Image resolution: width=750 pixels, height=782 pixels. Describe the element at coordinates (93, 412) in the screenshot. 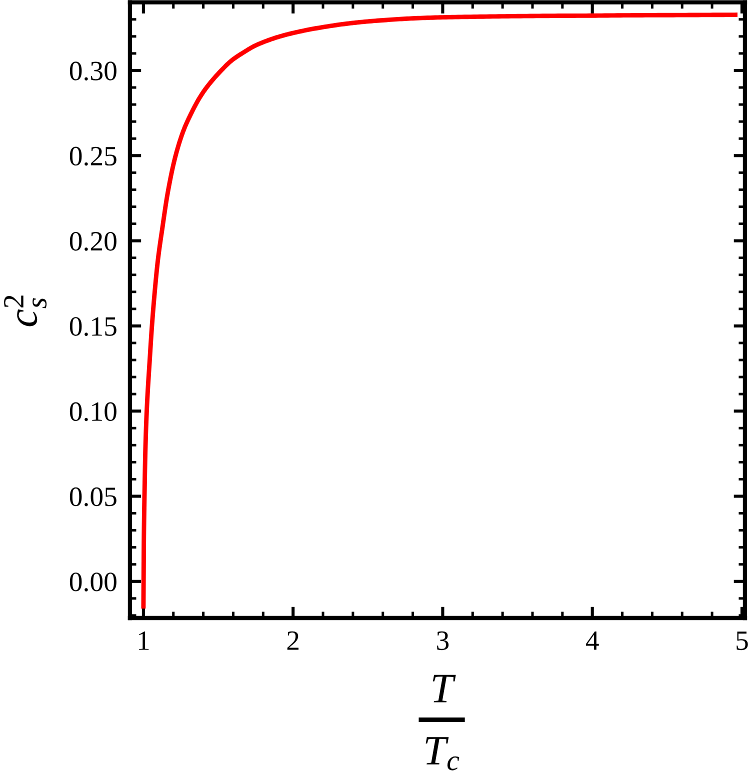

I see `y-tick-label: 0.10` at that location.